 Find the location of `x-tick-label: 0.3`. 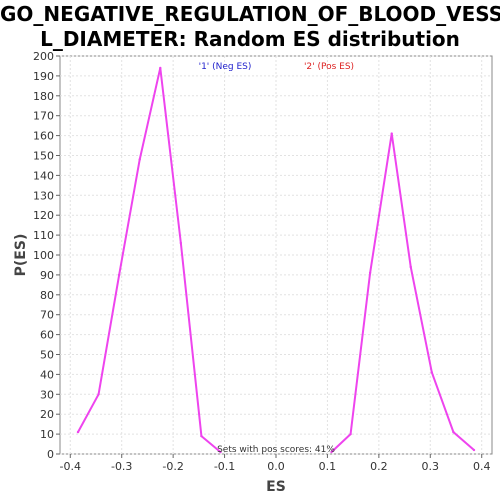

x-tick-label: 0.3 is located at coordinates (431, 466).